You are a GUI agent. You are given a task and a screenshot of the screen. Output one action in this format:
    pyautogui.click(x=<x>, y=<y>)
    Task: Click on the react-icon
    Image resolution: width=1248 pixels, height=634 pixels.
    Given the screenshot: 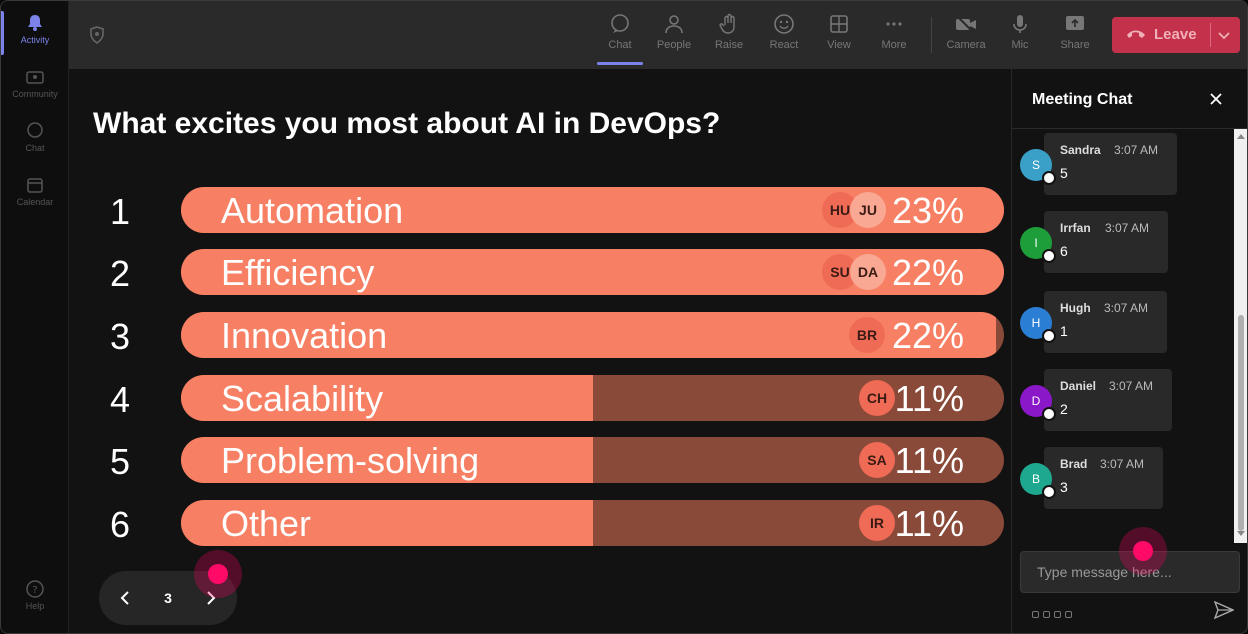 What is the action you would take?
    pyautogui.click(x=784, y=24)
    